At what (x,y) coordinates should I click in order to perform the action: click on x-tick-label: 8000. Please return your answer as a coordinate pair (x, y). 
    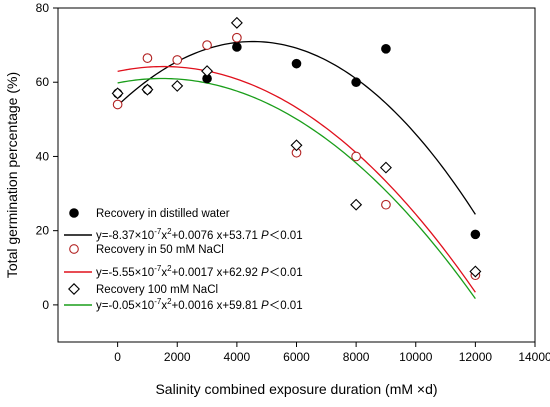
    Looking at the image, I should click on (356, 357).